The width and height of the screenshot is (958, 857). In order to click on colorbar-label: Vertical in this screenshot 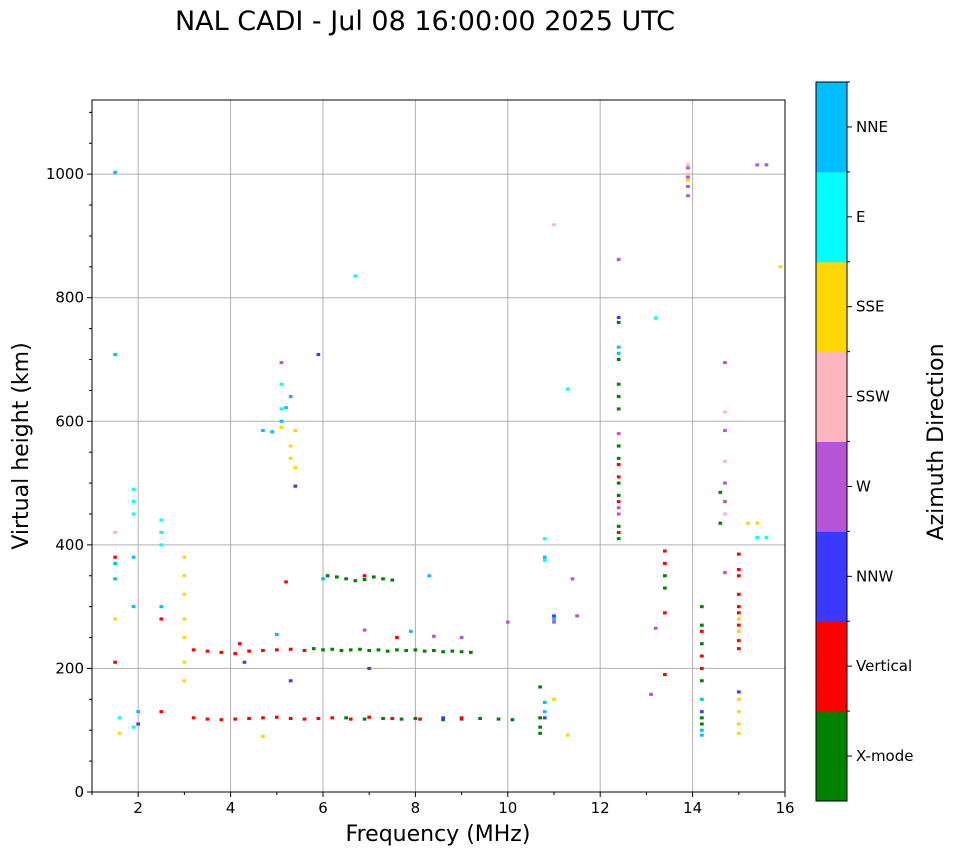, I will do `click(884, 666)`.